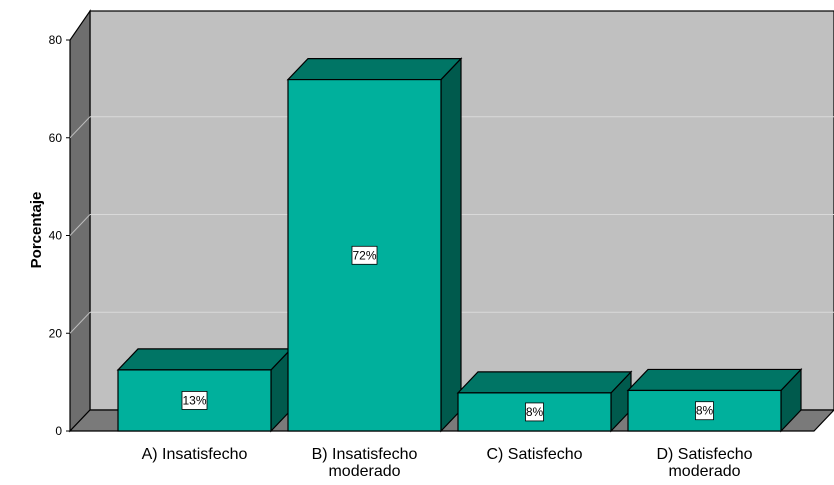  What do you see at coordinates (56, 333) in the screenshot?
I see `y-tick-label: 20` at bounding box center [56, 333].